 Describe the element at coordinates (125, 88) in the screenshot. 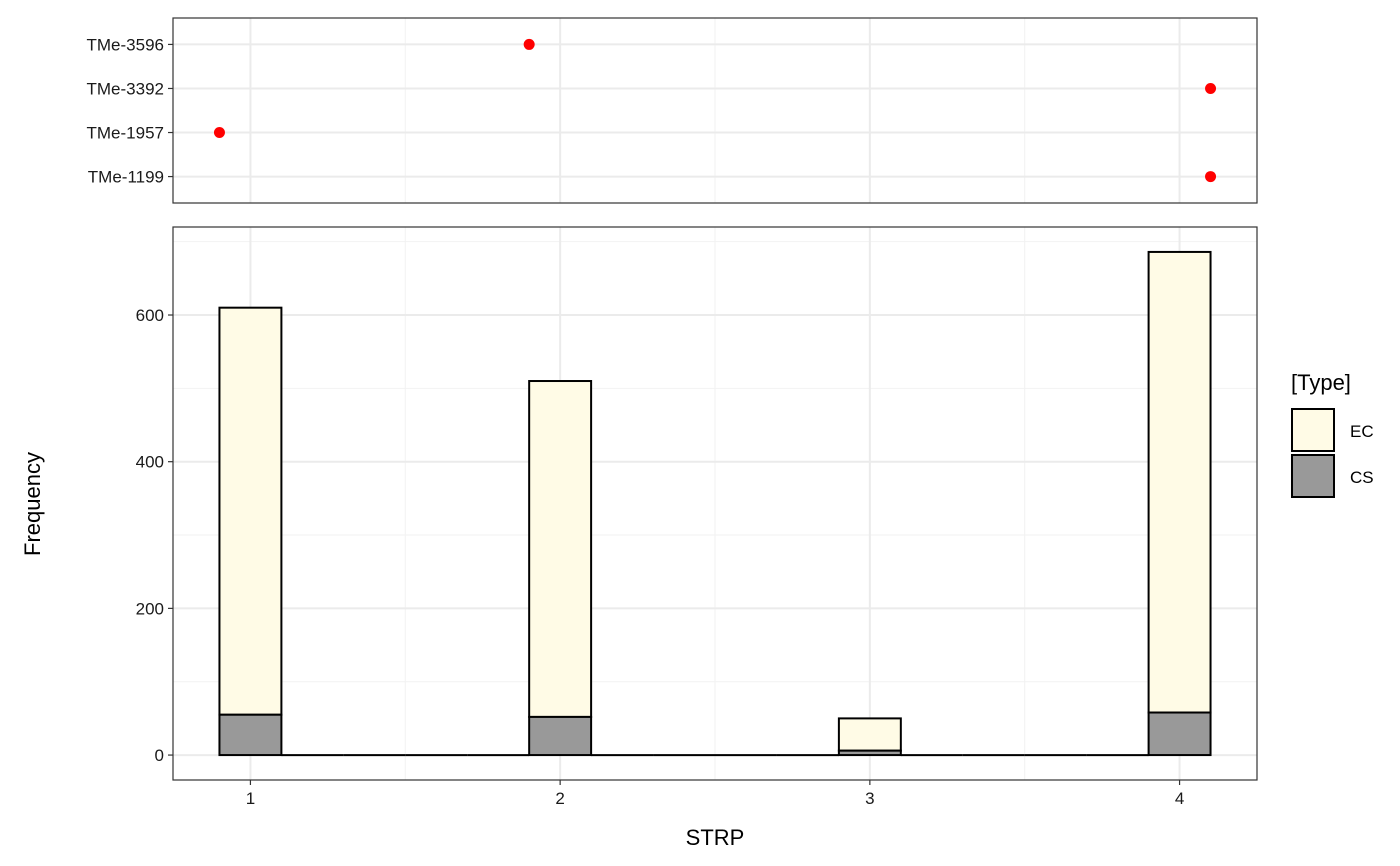

I see `top-y-tick-label: TMe-3392` at that location.